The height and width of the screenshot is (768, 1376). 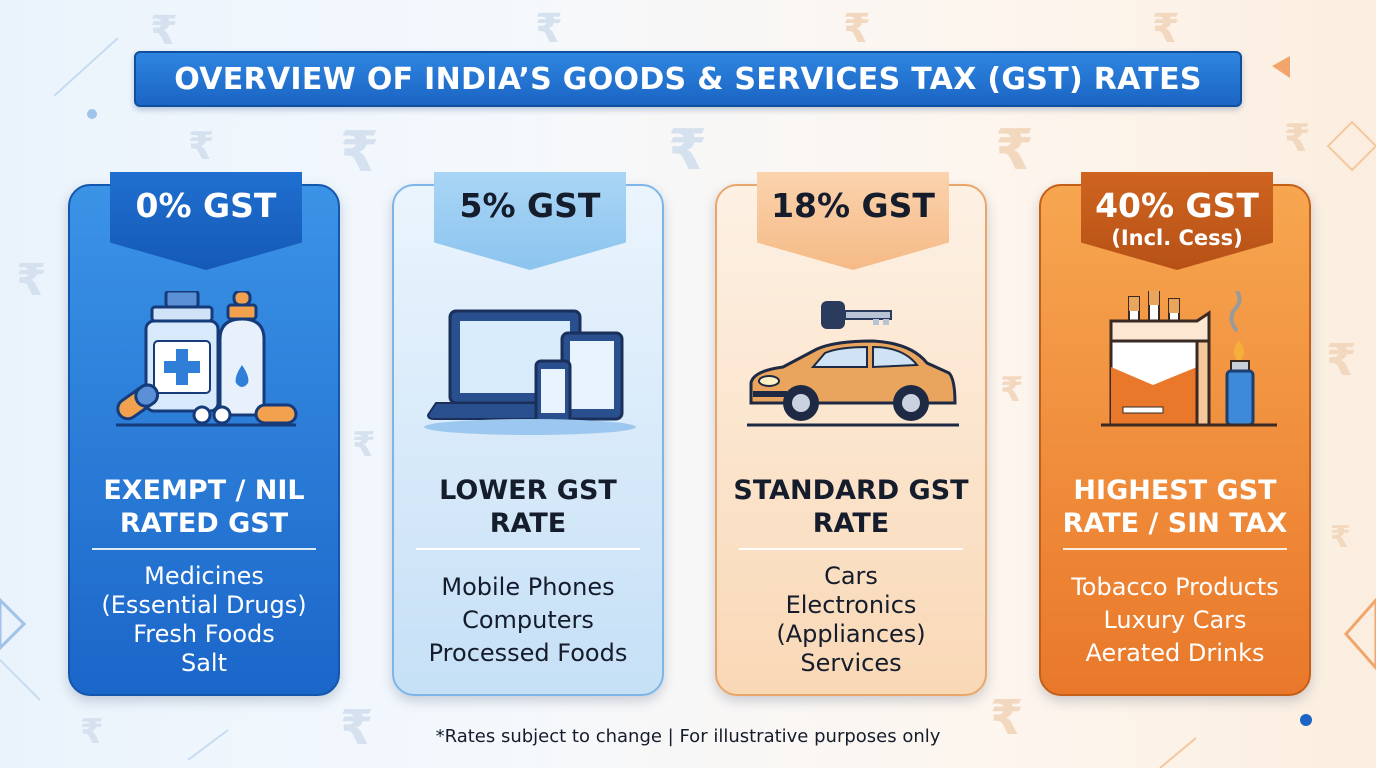 I want to click on item-list: Mobile Phones Computers Processed Foods, so click(x=528, y=620).